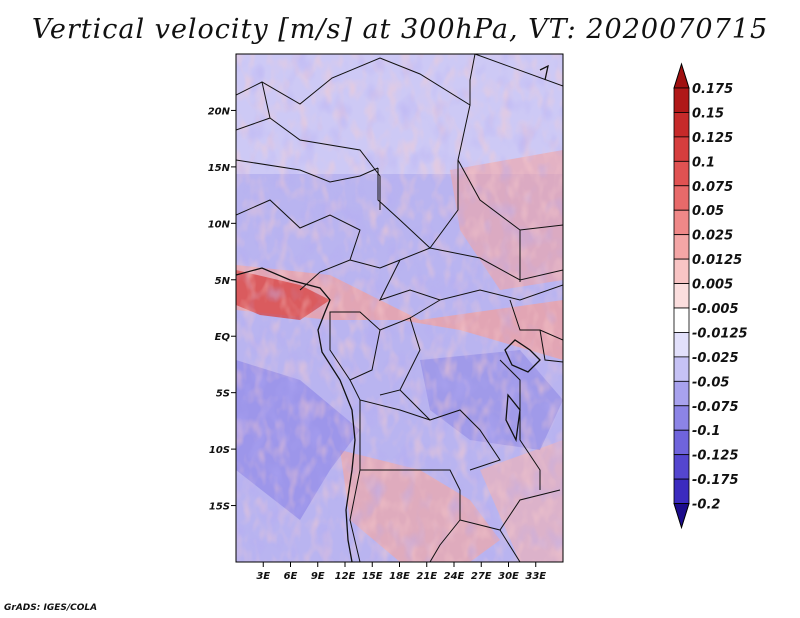 The image size is (800, 618). I want to click on colorbar-level-label: -0.125, so click(715, 456).